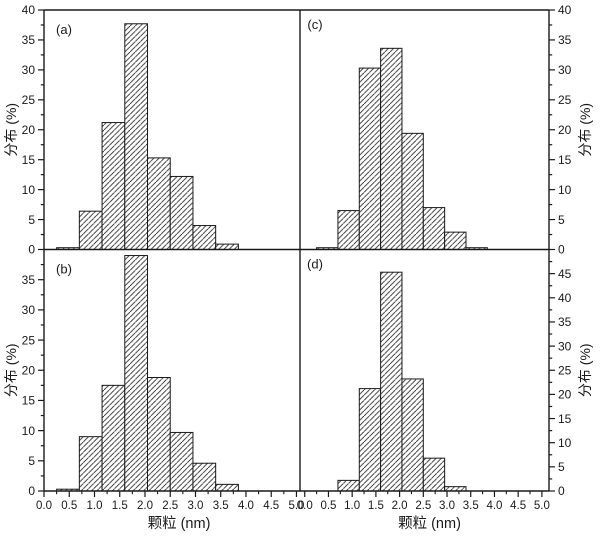 The image size is (600, 538). What do you see at coordinates (565, 274) in the screenshot?
I see `y-tick-label: 45` at bounding box center [565, 274].